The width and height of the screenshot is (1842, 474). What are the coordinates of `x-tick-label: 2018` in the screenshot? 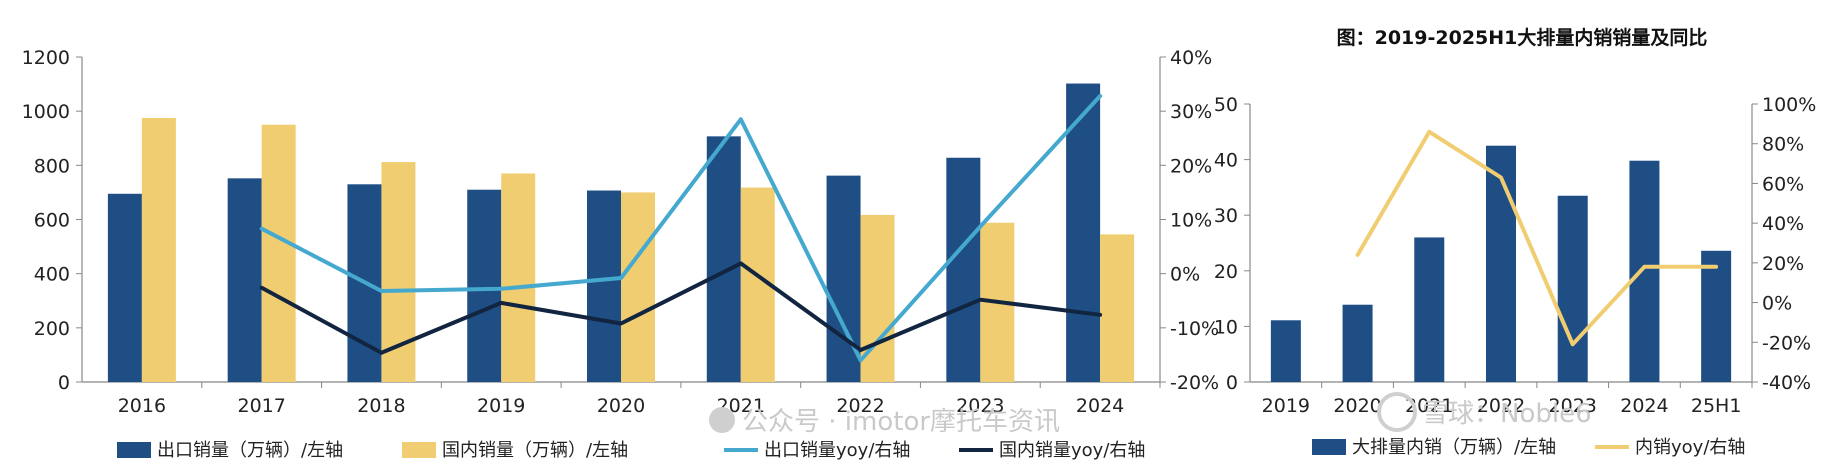 It's located at (381, 406).